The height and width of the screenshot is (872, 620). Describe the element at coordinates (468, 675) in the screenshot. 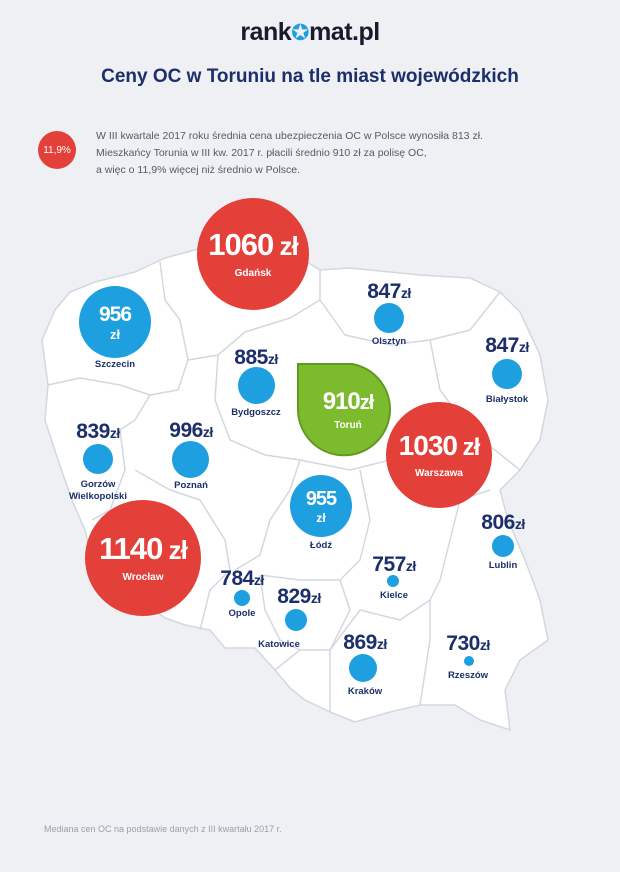

I see `rzeszow-label: Rzeszów` at that location.